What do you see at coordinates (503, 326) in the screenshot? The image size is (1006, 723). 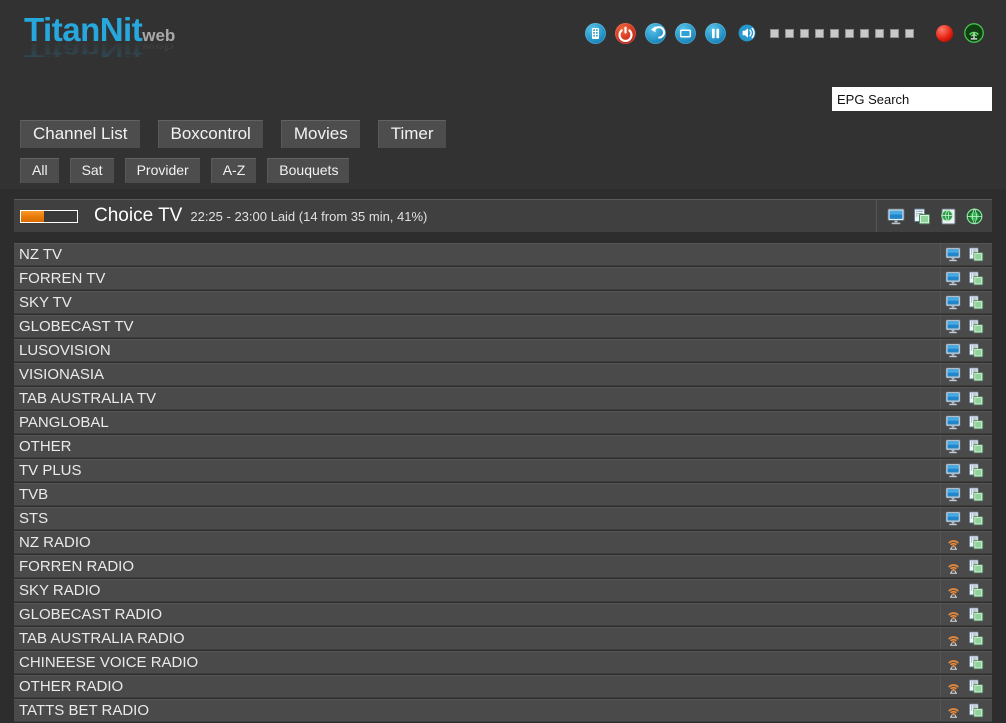 I see `channel-row: GLOBECAST TV` at bounding box center [503, 326].